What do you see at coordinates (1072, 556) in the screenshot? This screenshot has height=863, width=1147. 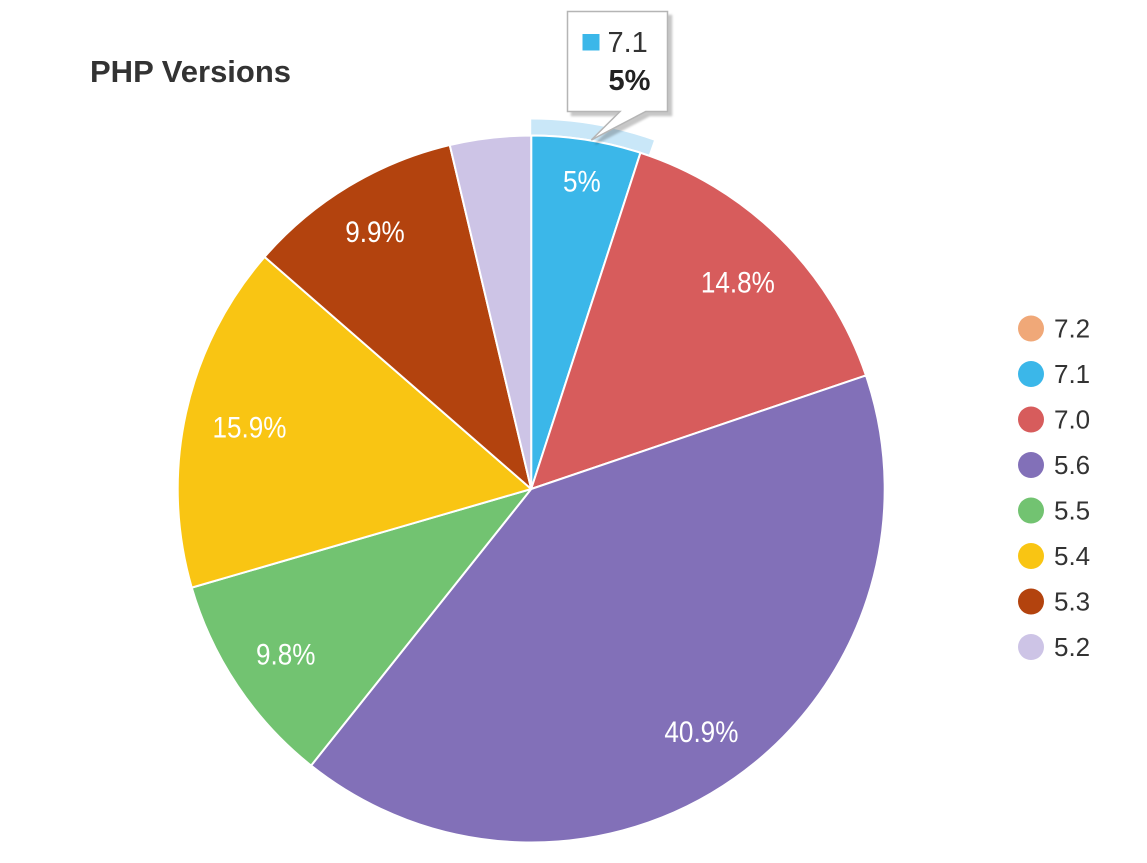 I see `svg-text: 5.4` at bounding box center [1072, 556].